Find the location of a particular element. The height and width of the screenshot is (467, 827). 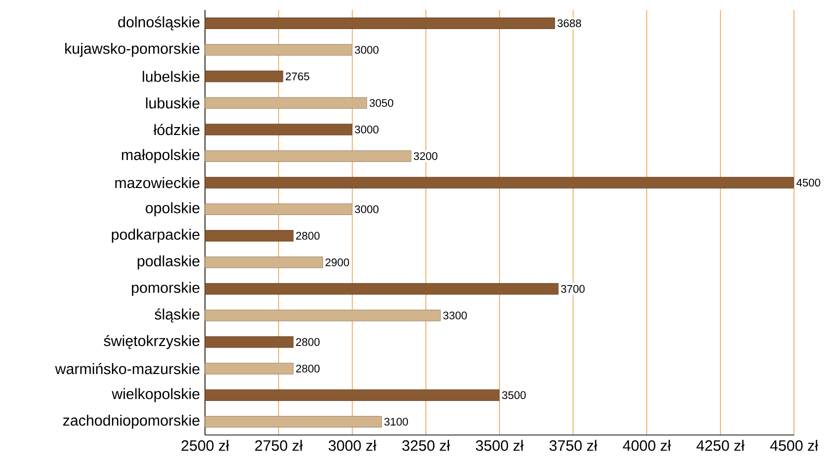

x-tick-label: 4000 zł is located at coordinates (646, 445).